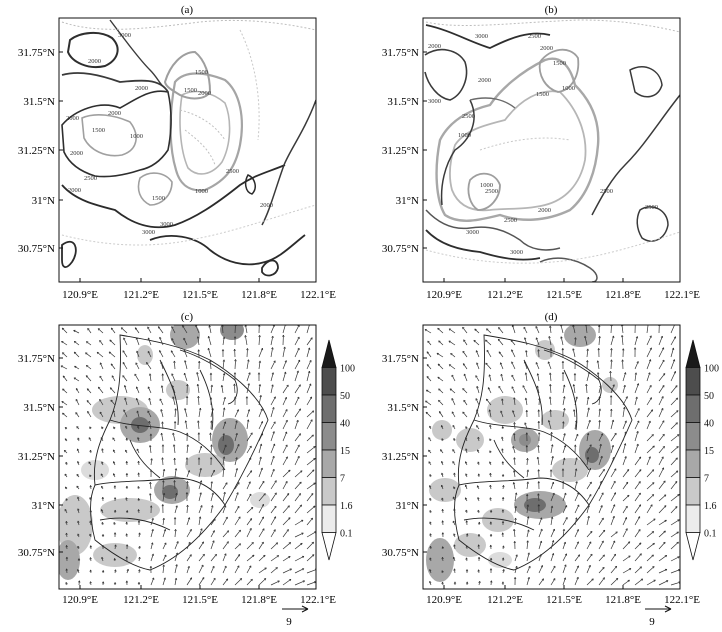 The image size is (722, 632). What do you see at coordinates (289, 622) in the screenshot?
I see `reference-vector-label: 9` at bounding box center [289, 622].